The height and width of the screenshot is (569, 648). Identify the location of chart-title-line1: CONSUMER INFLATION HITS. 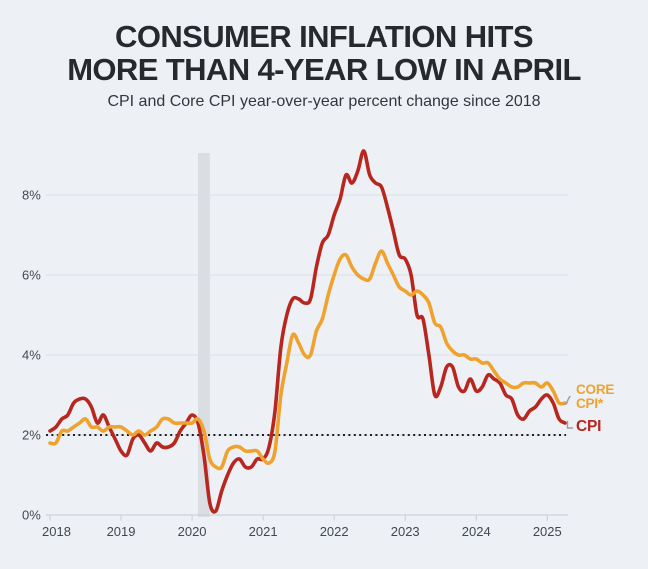
(324, 36).